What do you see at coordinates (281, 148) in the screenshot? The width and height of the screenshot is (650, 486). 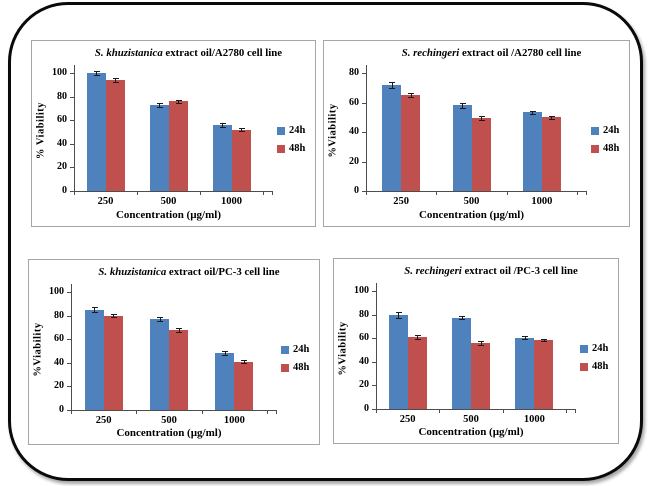 I see `legend-swatch-48h-icon` at bounding box center [281, 148].